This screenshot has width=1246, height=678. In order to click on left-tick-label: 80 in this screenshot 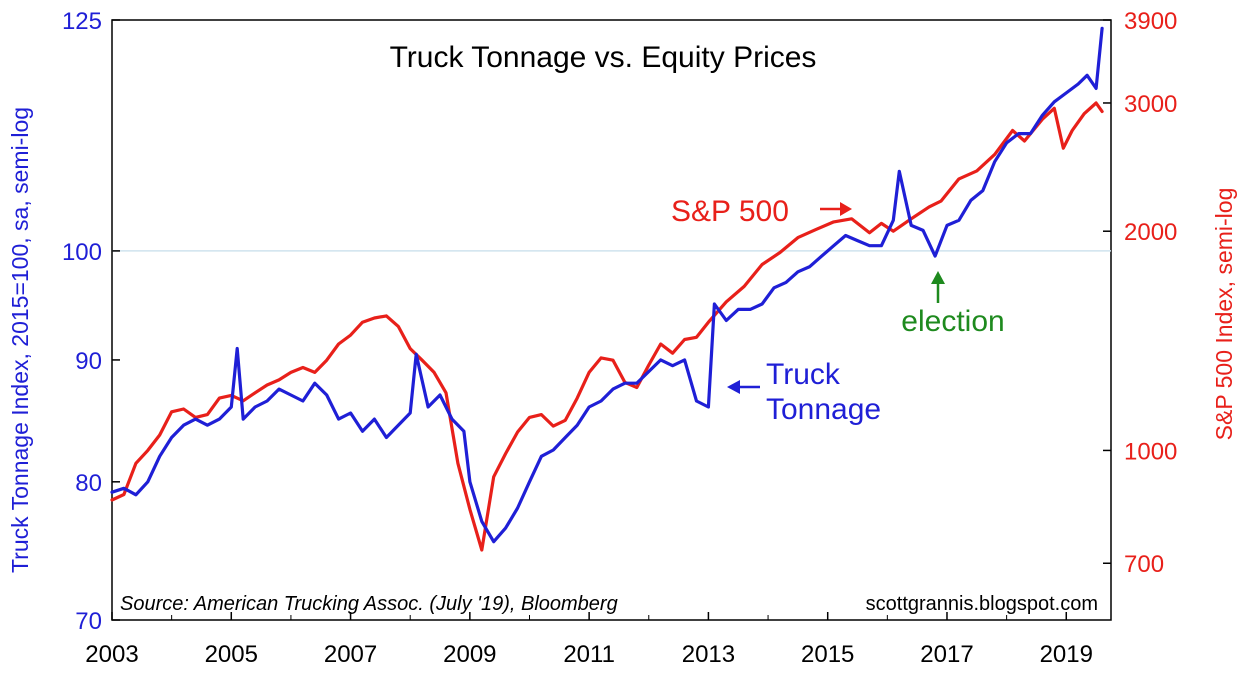, I will do `click(88, 483)`.